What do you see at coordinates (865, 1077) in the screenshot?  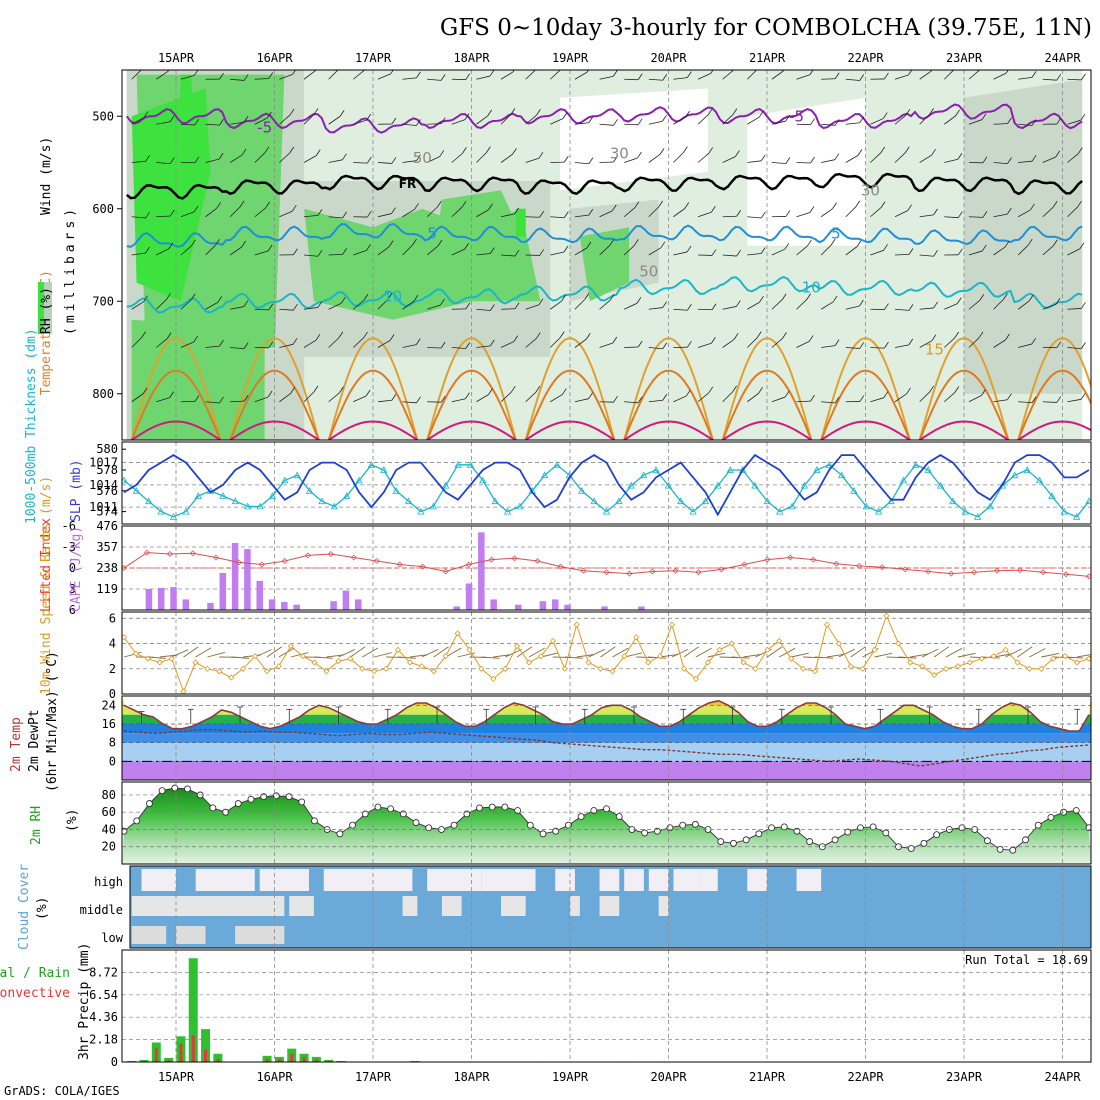 I see `bottom-date-label: 22APR` at bounding box center [865, 1077].